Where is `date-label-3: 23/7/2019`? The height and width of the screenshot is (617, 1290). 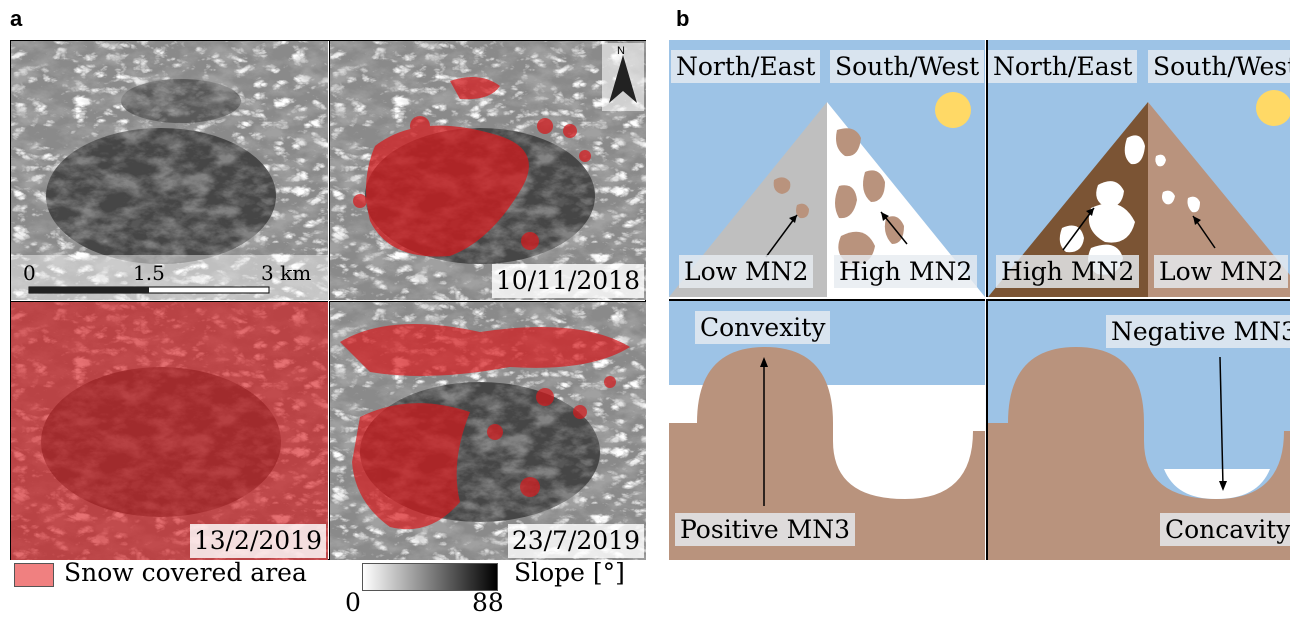 date-label-3: 23/7/2019 is located at coordinates (575, 541).